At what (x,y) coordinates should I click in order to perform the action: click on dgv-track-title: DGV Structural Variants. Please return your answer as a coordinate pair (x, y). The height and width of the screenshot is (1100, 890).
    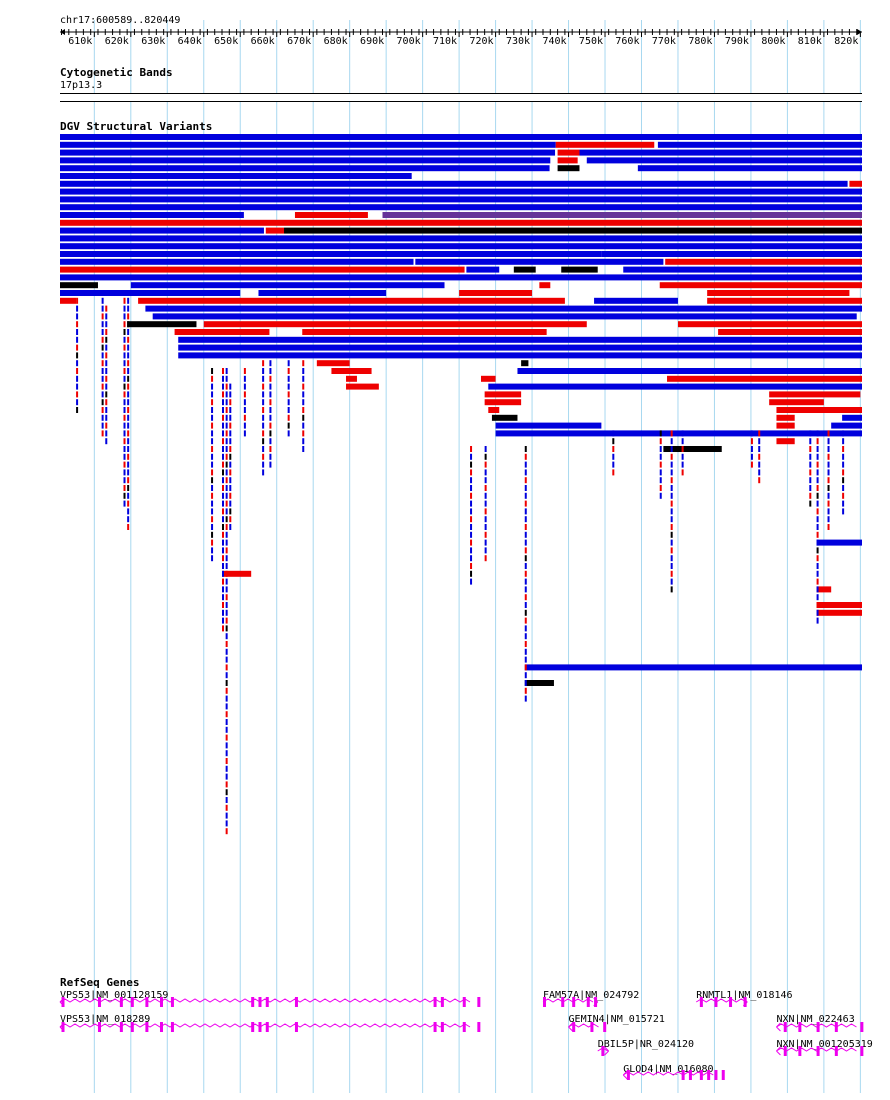
    Looking at the image, I should click on (136, 126).